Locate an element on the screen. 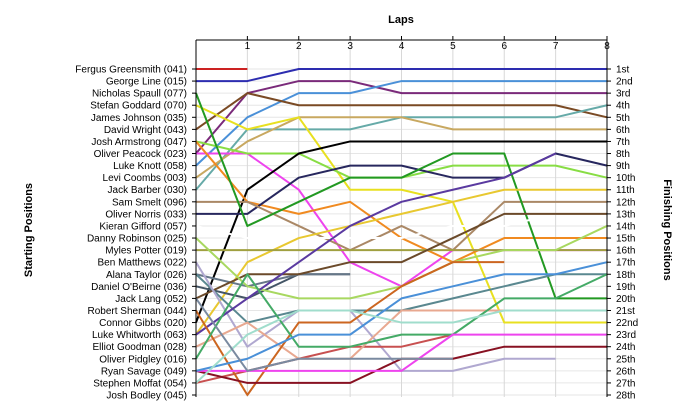  starting-position-label: Levi Coombs (003) is located at coordinates (145, 178).